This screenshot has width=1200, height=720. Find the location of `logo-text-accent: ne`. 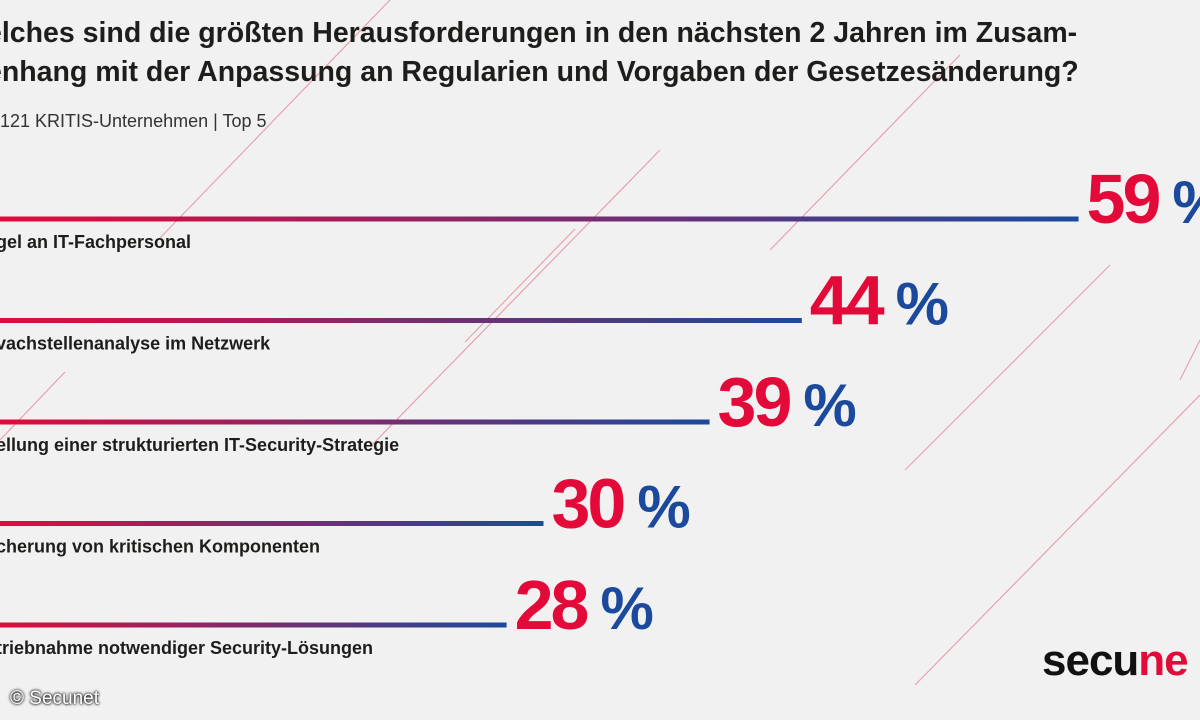

logo-text-accent: ne is located at coordinates (1163, 660).